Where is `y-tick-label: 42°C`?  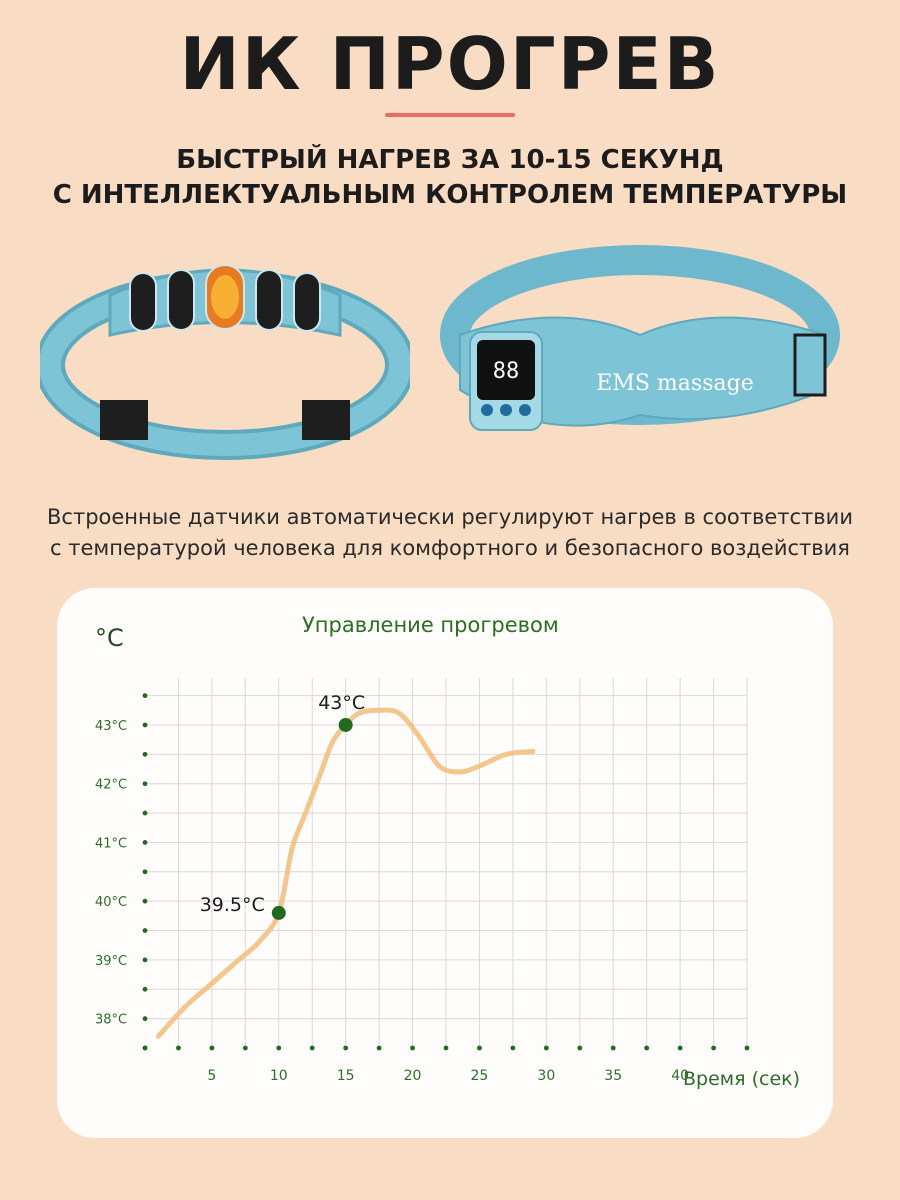
y-tick-label: 42°C is located at coordinates (111, 785).